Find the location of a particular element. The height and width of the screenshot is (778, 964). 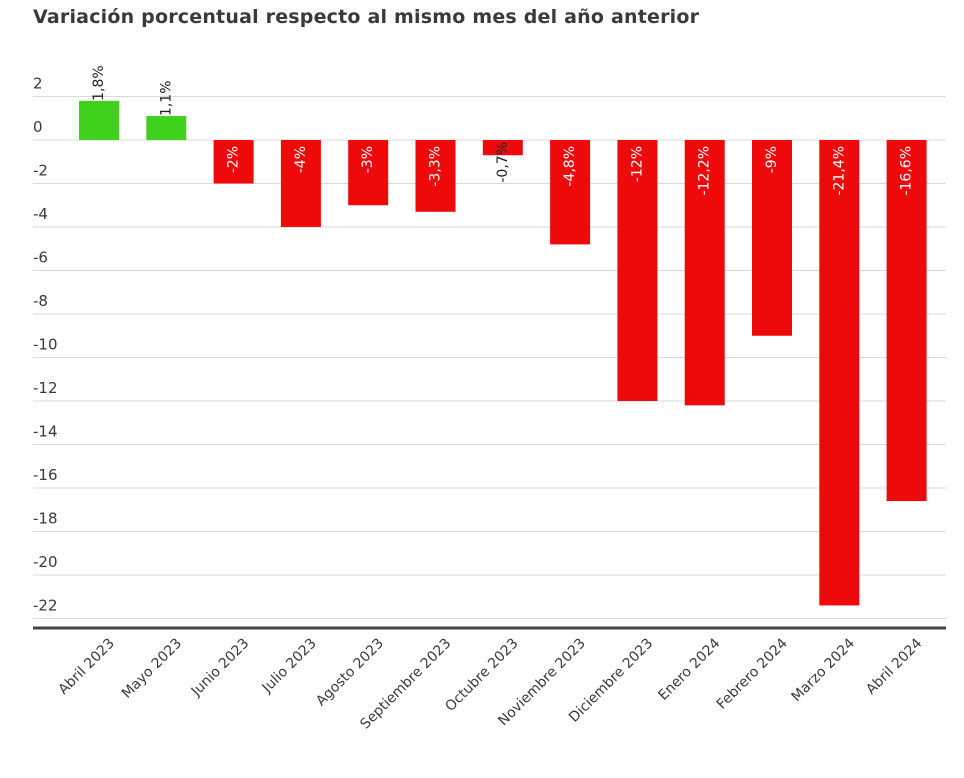

data-label: -12% is located at coordinates (637, 164).